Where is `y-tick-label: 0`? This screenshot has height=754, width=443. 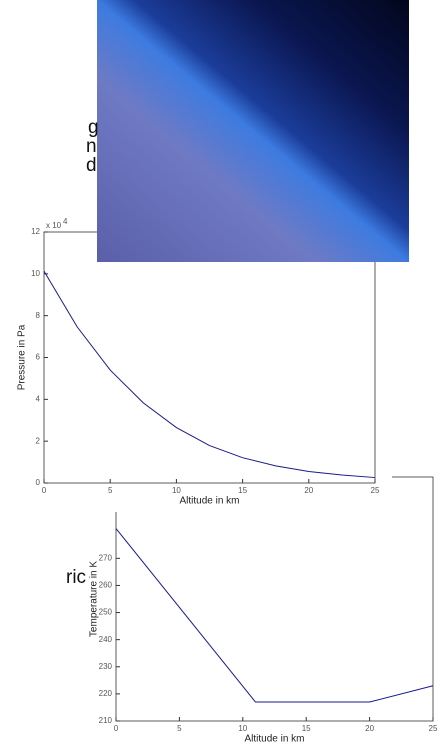
y-tick-label: 0 is located at coordinates (38, 482).